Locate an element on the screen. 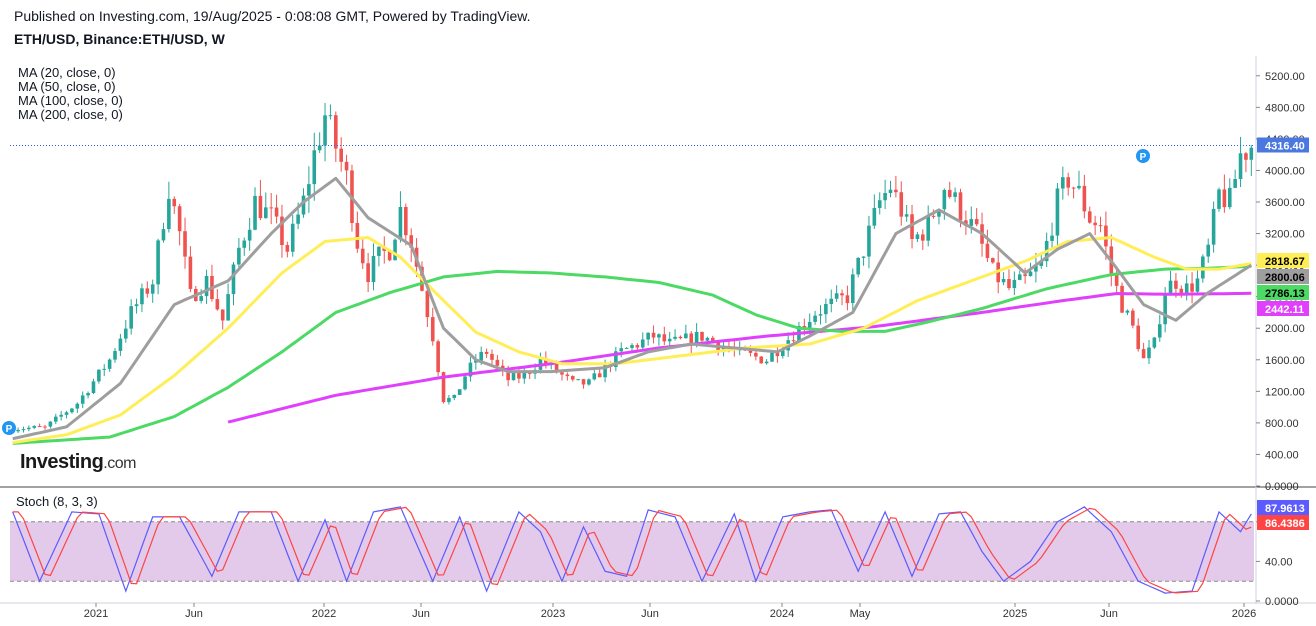  ma50-legend-item: MA (50, close, 0) is located at coordinates (67, 86).